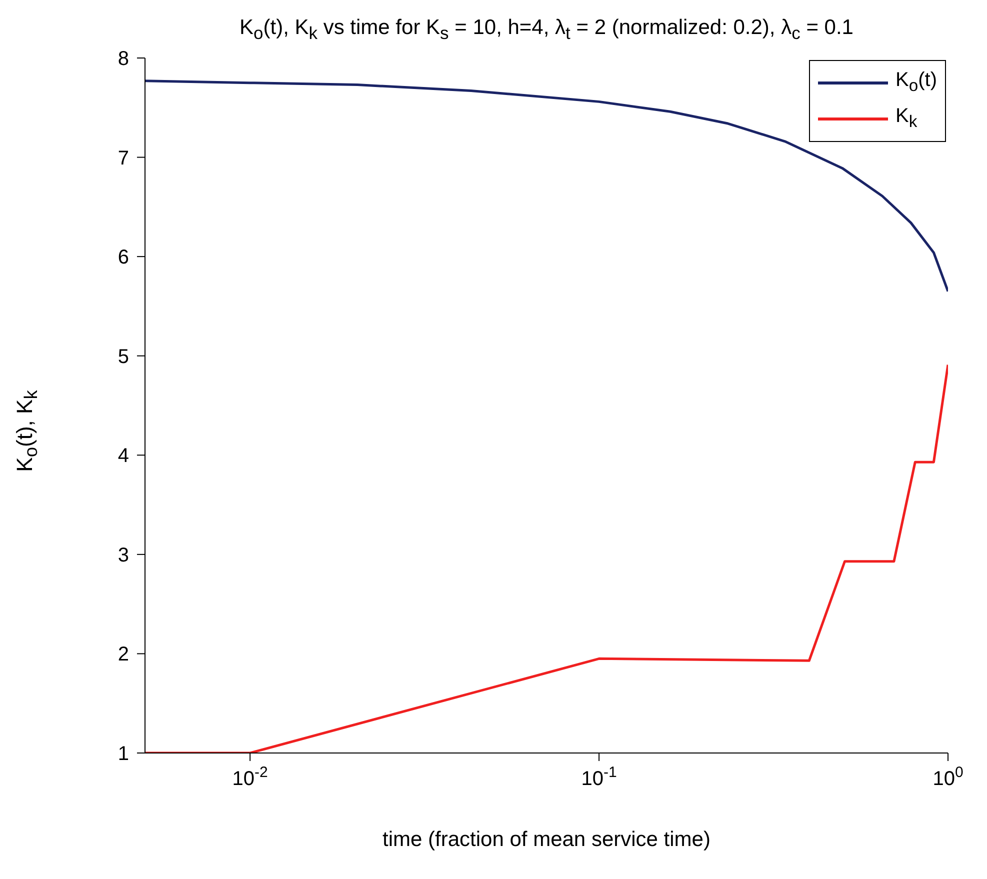 This screenshot has width=987, height=879. Describe the element at coordinates (123, 357) in the screenshot. I see `y-tick-label: 5` at that location.